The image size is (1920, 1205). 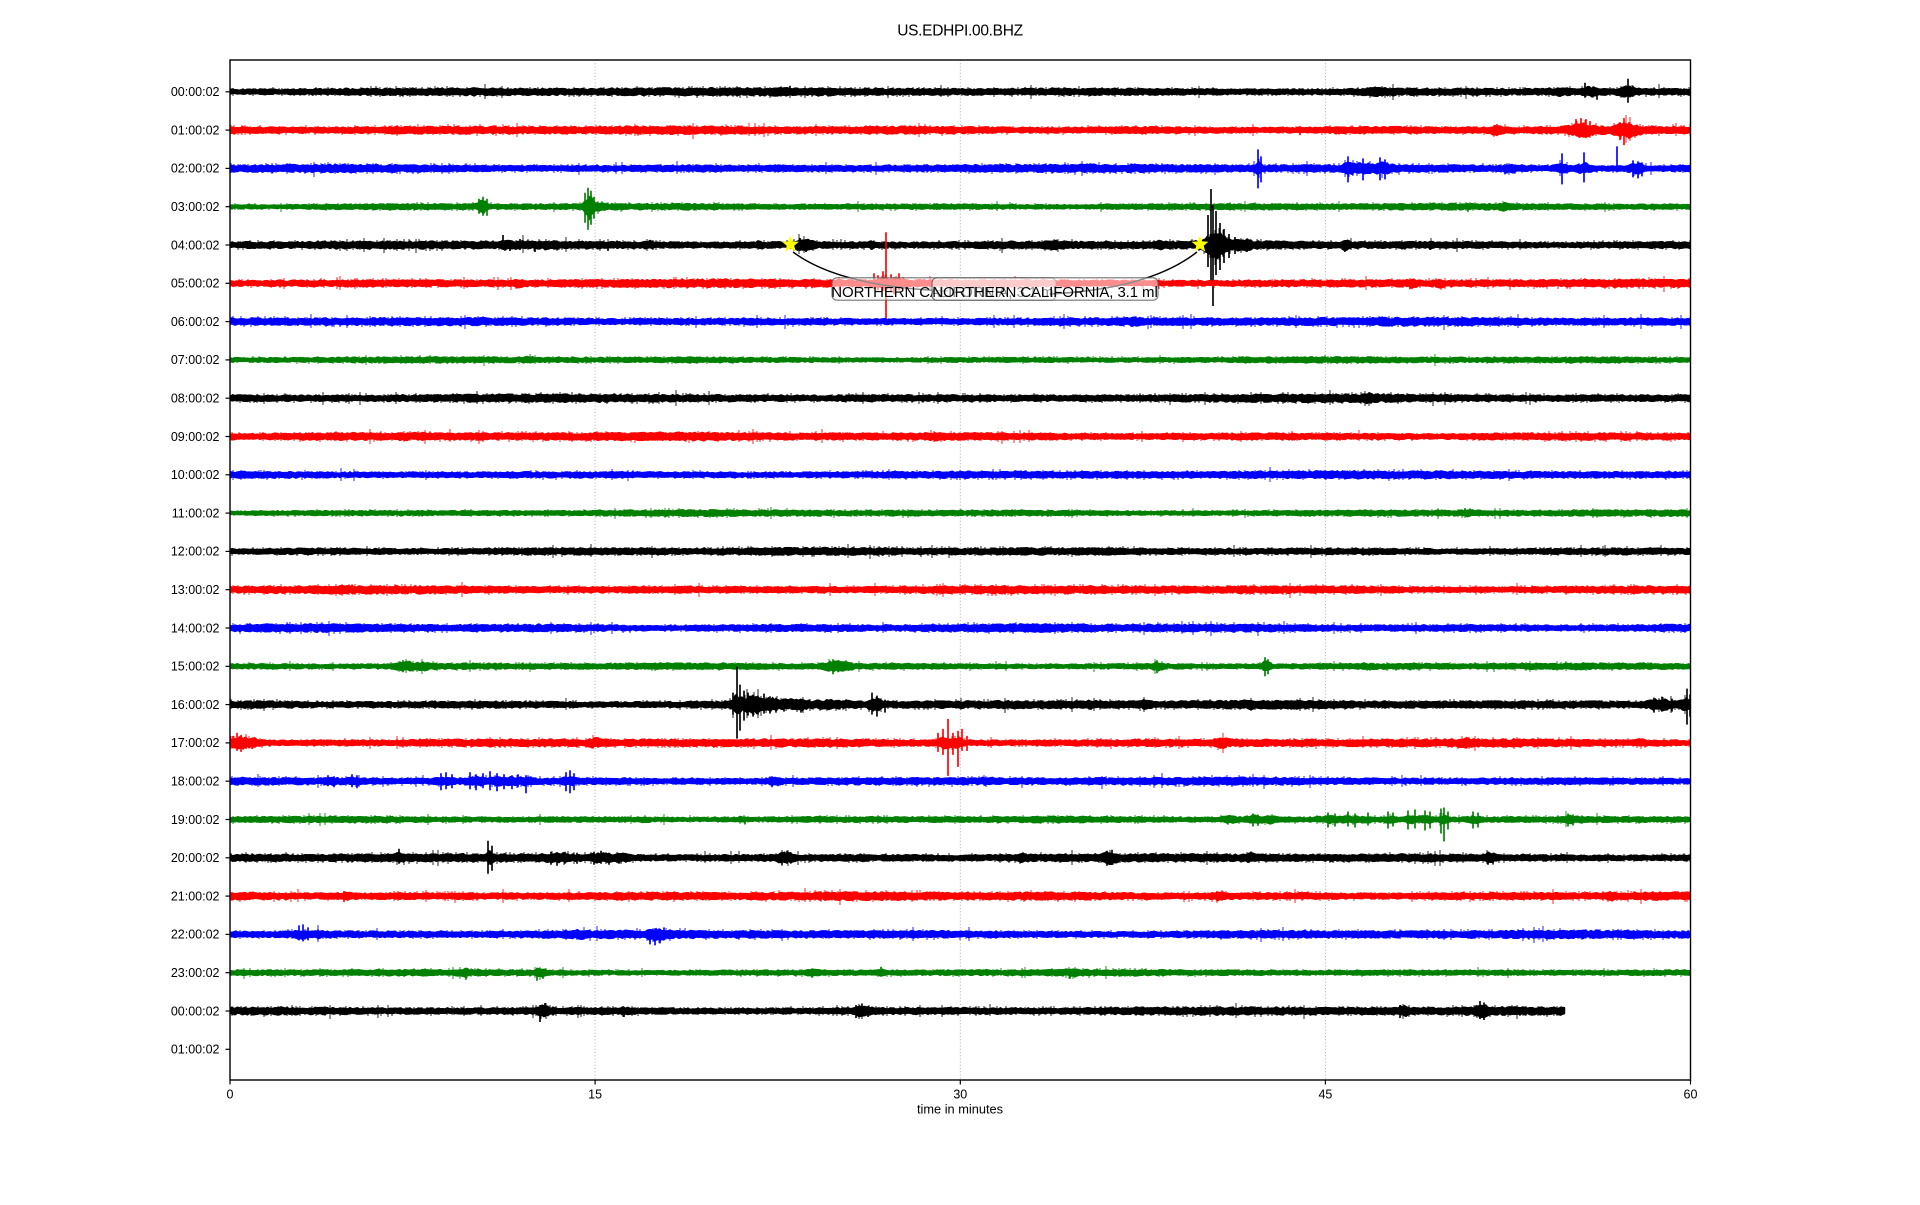 I want to click on svg-text: 21:00:02, so click(x=195, y=896).